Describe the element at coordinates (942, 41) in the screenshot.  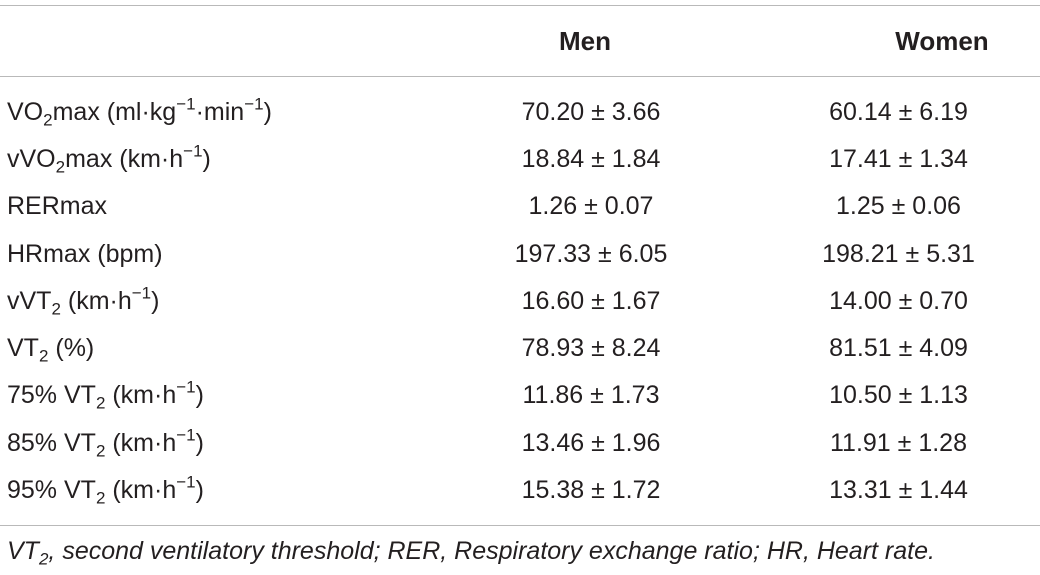
I see `column-header-women: Women` at that location.